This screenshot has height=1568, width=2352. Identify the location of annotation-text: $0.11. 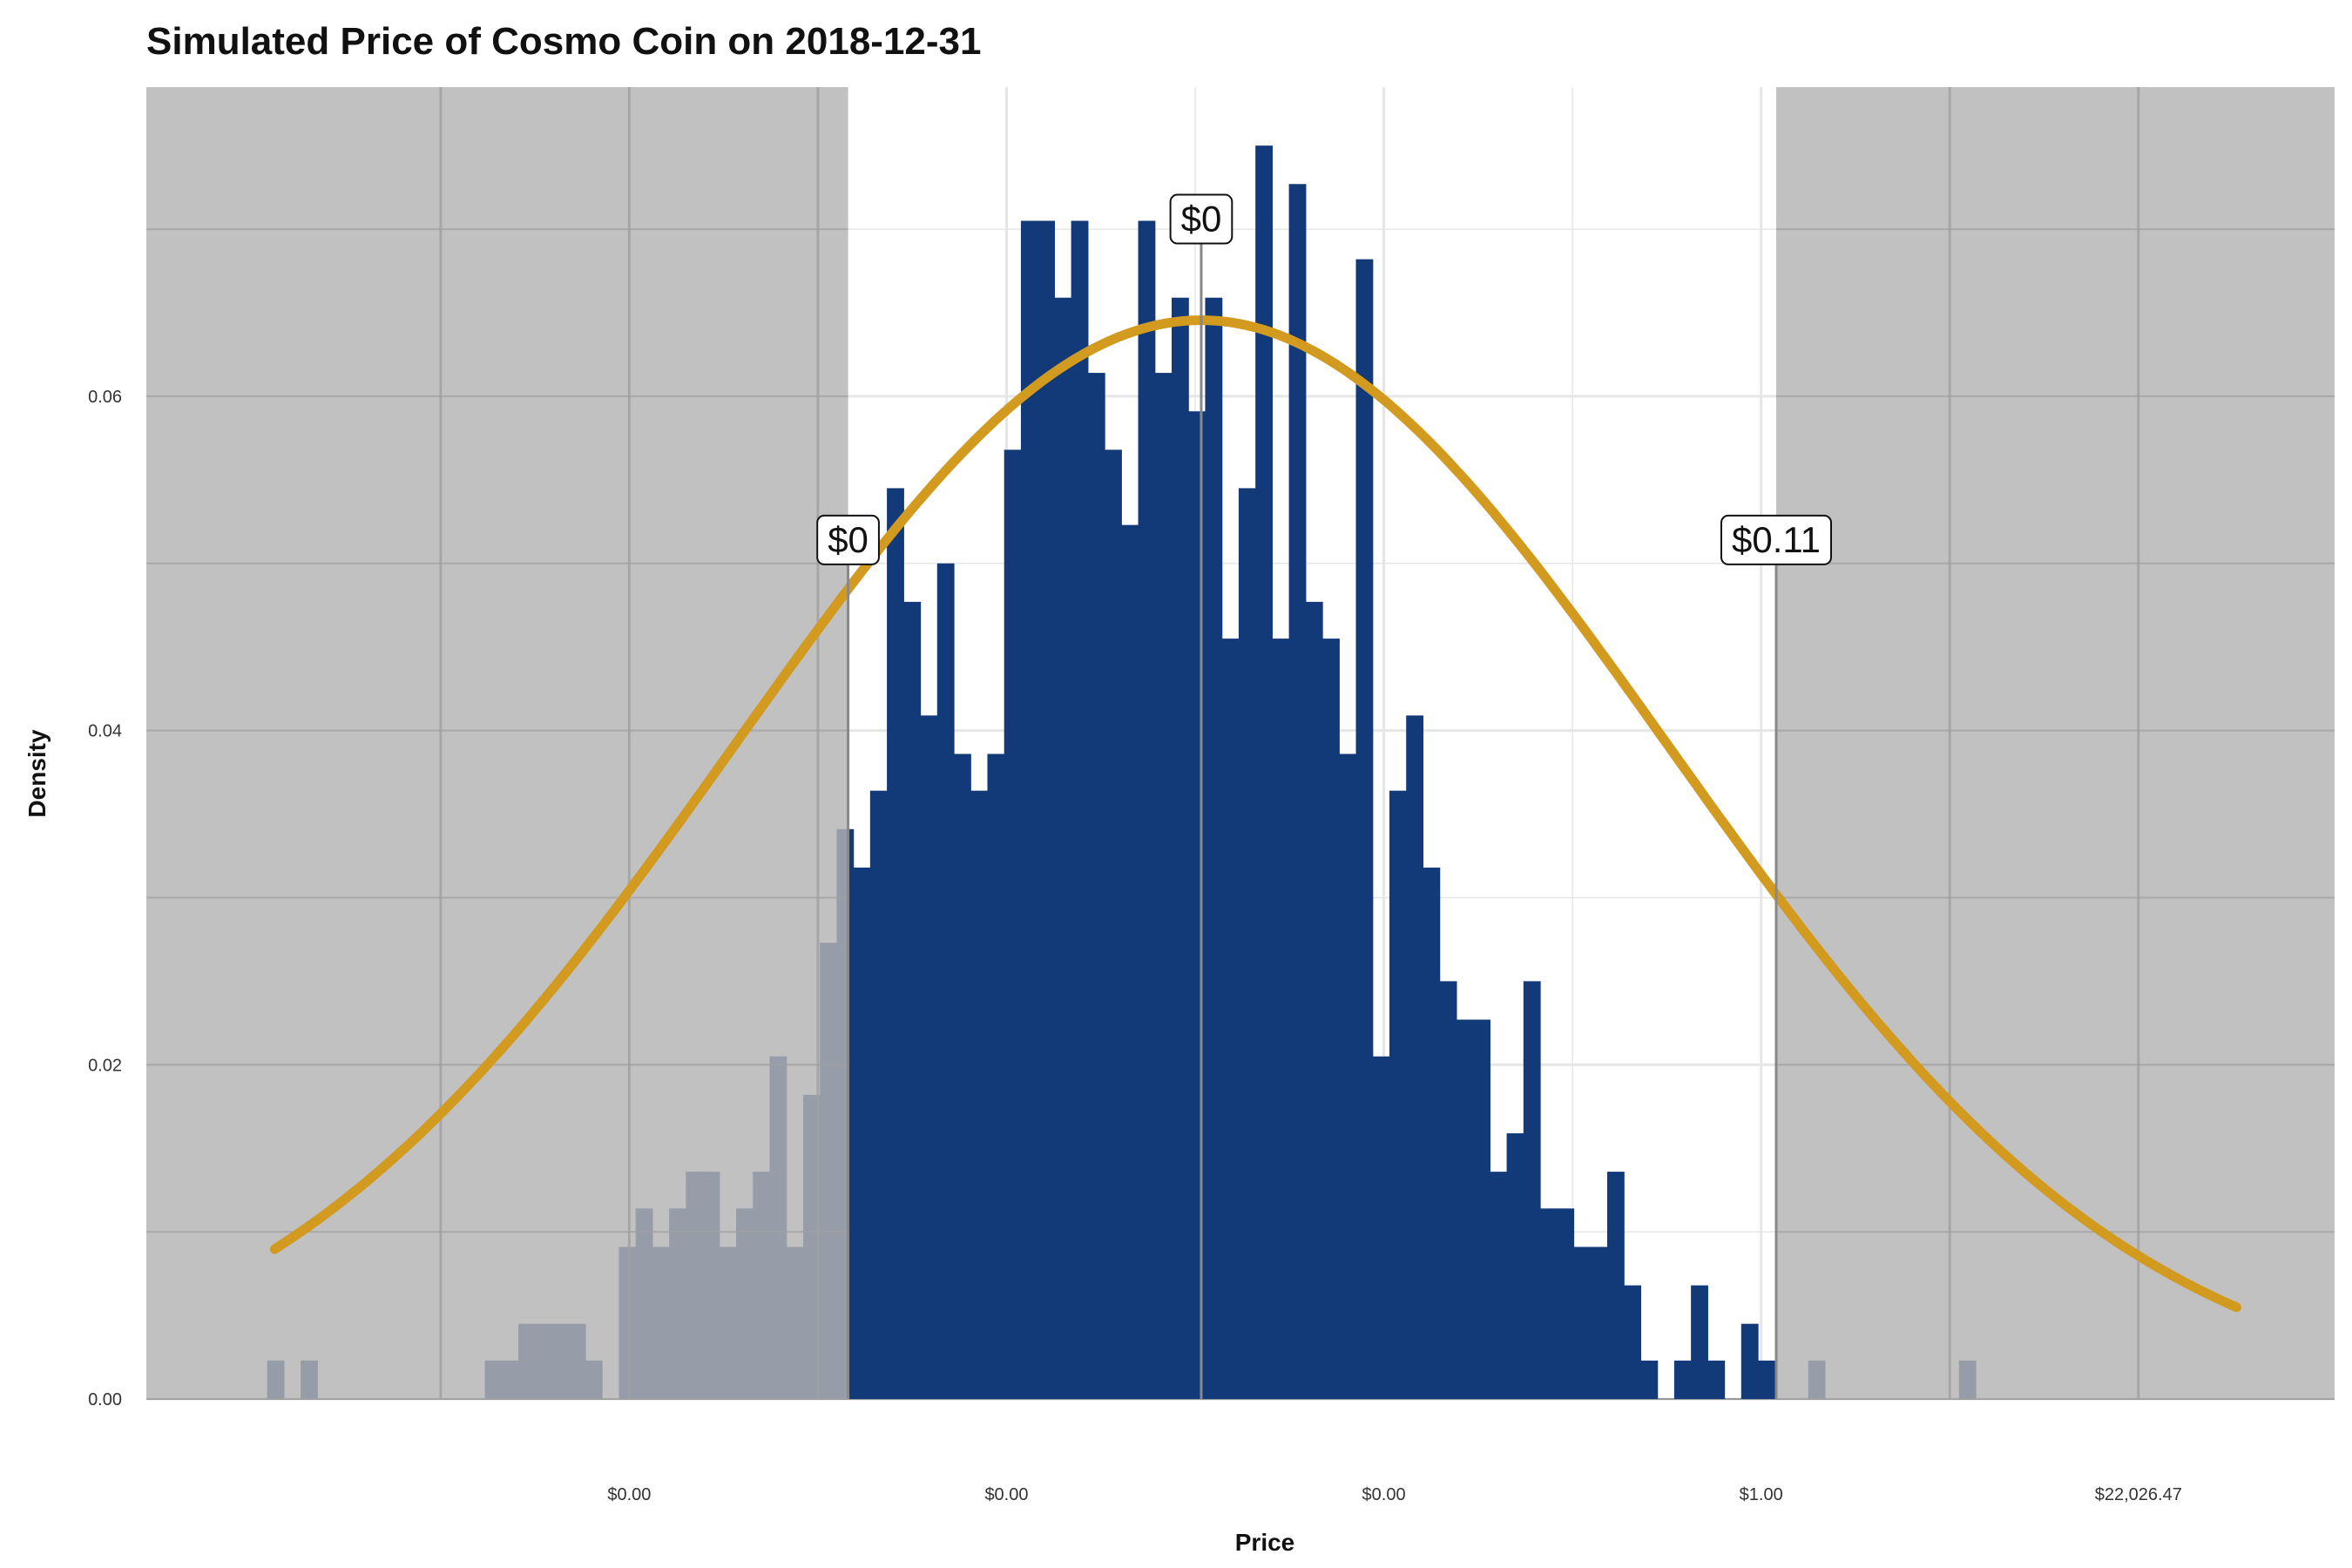
(1776, 539).